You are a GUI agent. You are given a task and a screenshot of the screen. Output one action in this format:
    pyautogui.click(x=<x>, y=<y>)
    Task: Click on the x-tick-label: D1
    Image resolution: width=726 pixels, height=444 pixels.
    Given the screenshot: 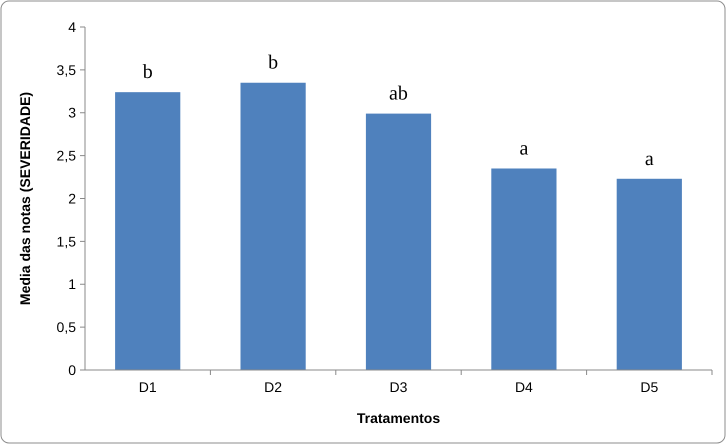 What is the action you would take?
    pyautogui.click(x=147, y=387)
    